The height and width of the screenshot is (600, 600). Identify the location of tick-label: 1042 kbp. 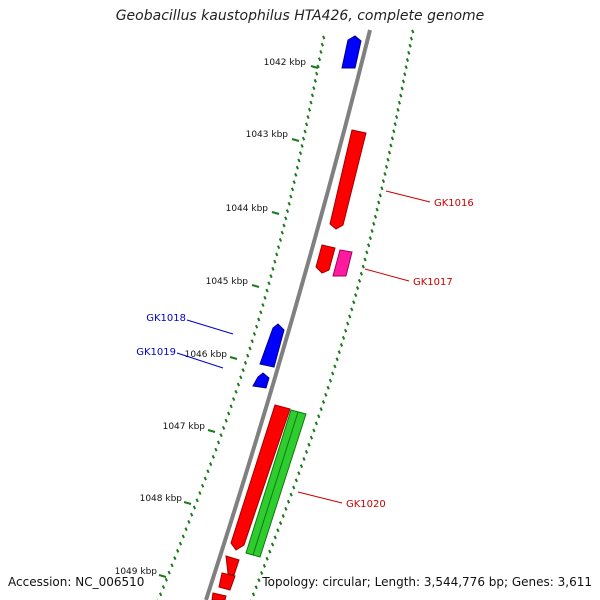
(285, 63).